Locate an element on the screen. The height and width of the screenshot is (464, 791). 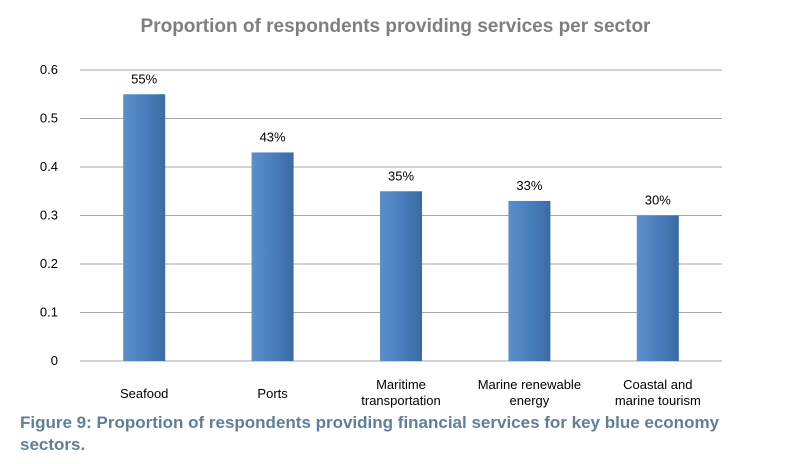
data-label: 33% is located at coordinates (529, 185).